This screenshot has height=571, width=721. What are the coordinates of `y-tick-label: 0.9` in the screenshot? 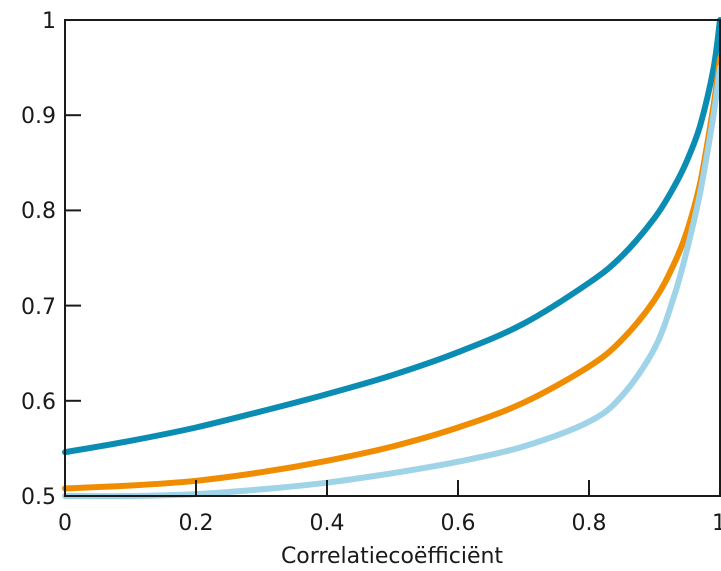 It's located at (38, 116).